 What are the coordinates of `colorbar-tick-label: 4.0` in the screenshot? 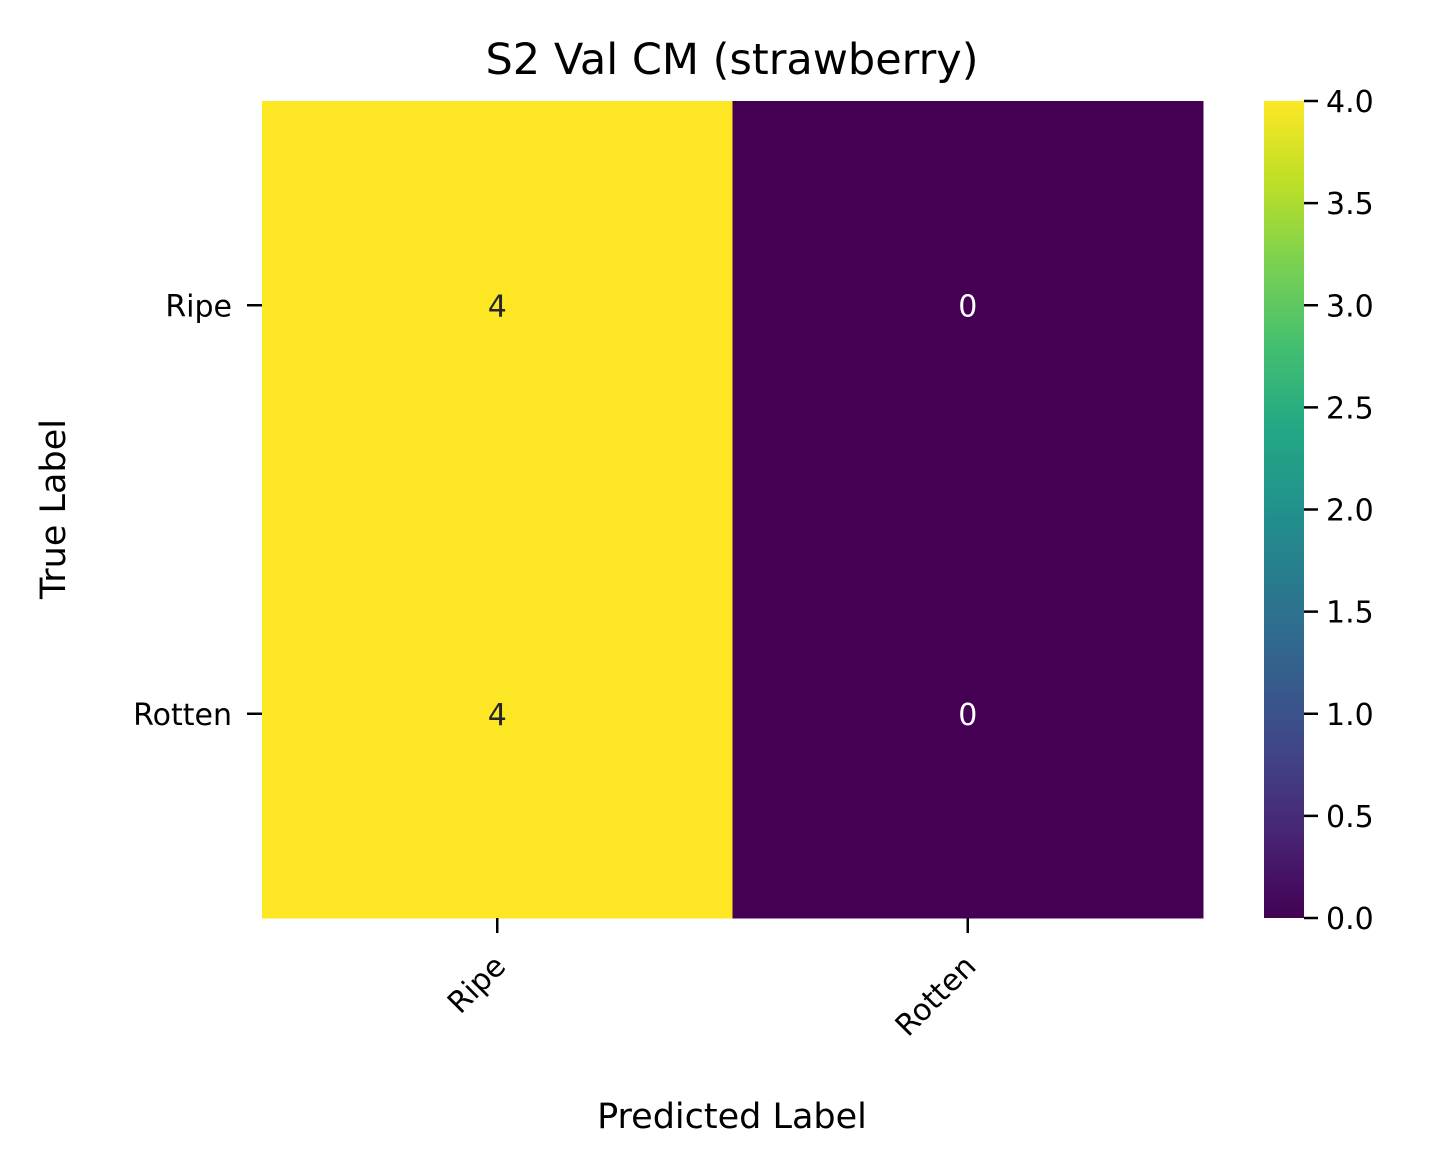 It's located at (1350, 102).